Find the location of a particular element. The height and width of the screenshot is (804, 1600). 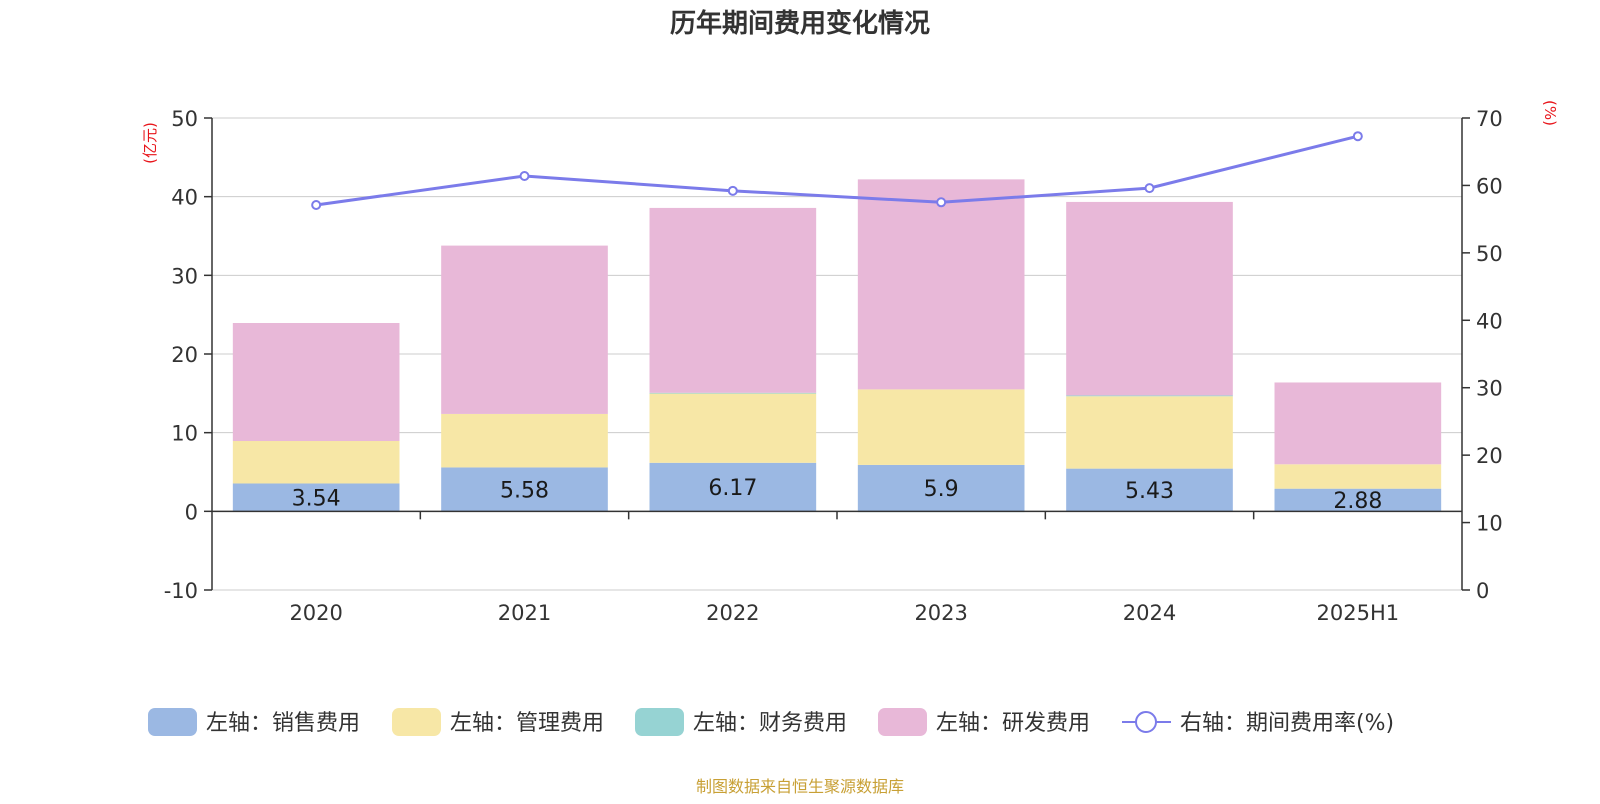

y-left-tick-label: 0 is located at coordinates (191, 512).